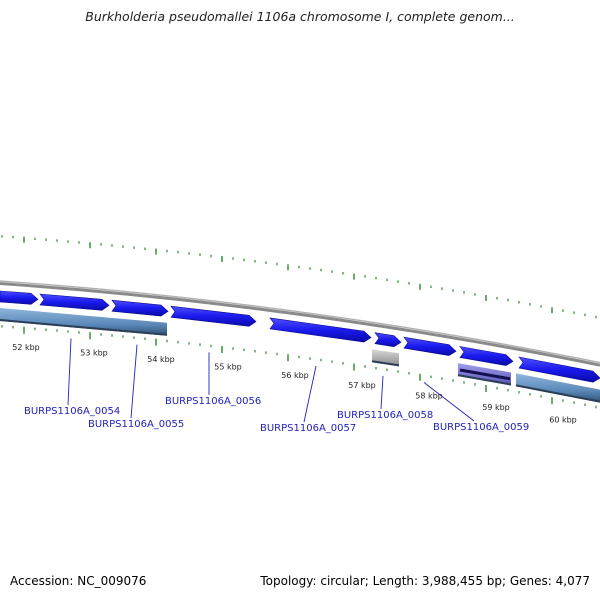  Describe the element at coordinates (385, 415) in the screenshot. I see `gene-label: BURPS1106A_0058` at that location.